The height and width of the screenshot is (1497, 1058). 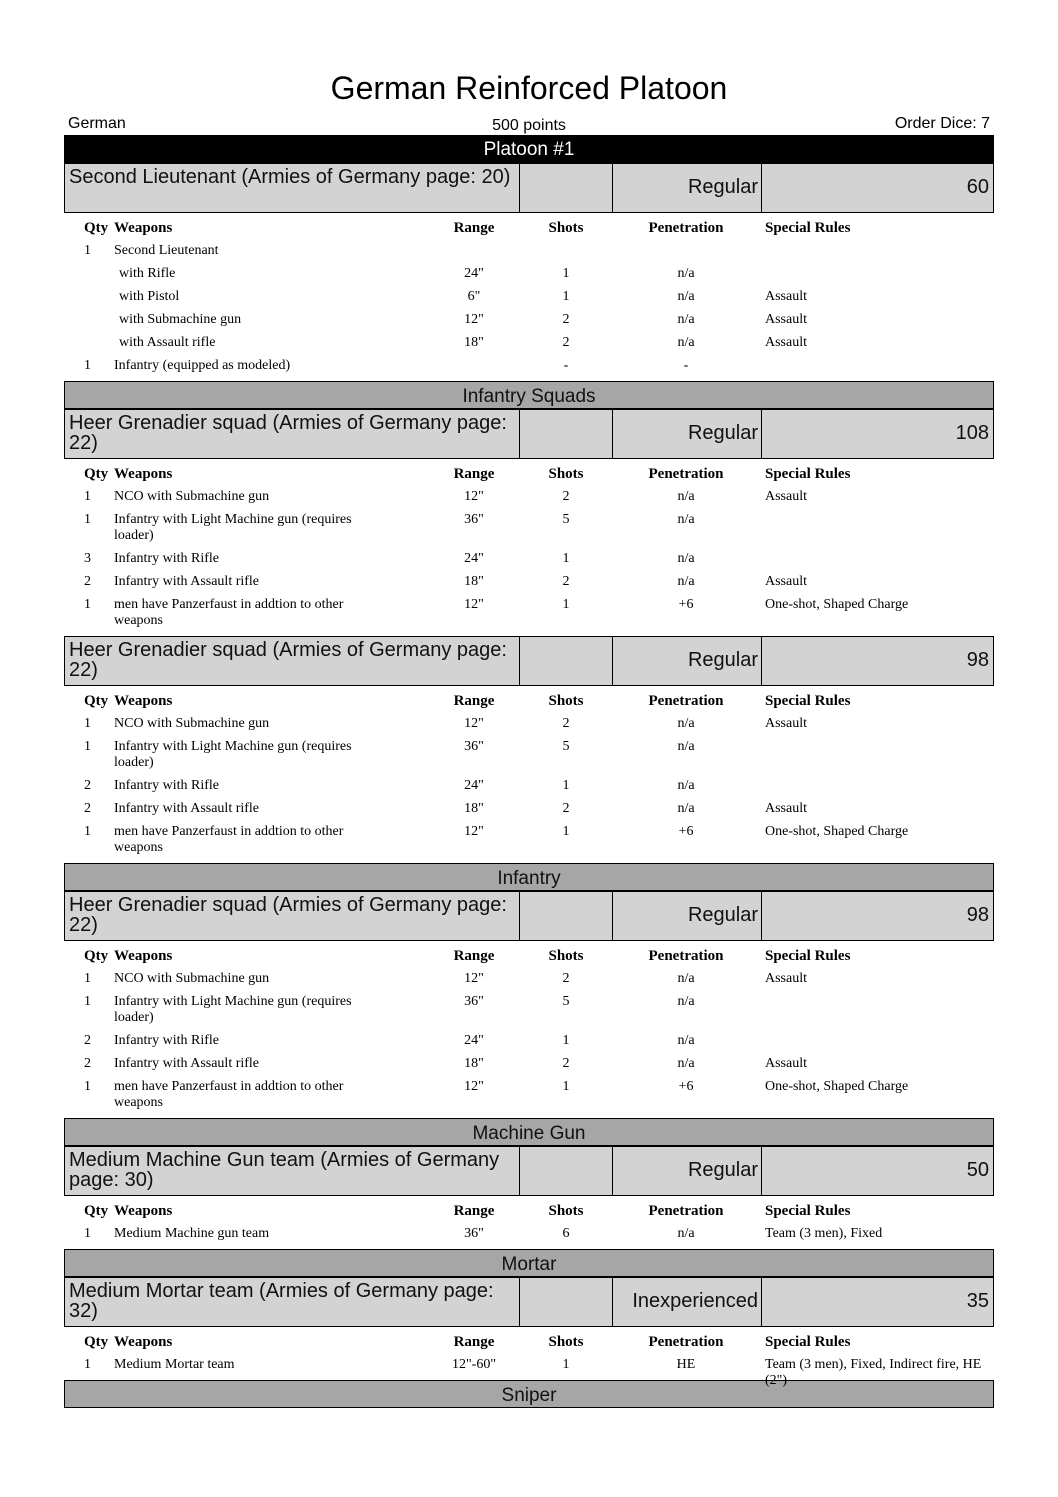 What do you see at coordinates (166, 785) in the screenshot?
I see `weapon-name: Infantry with Rifle` at bounding box center [166, 785].